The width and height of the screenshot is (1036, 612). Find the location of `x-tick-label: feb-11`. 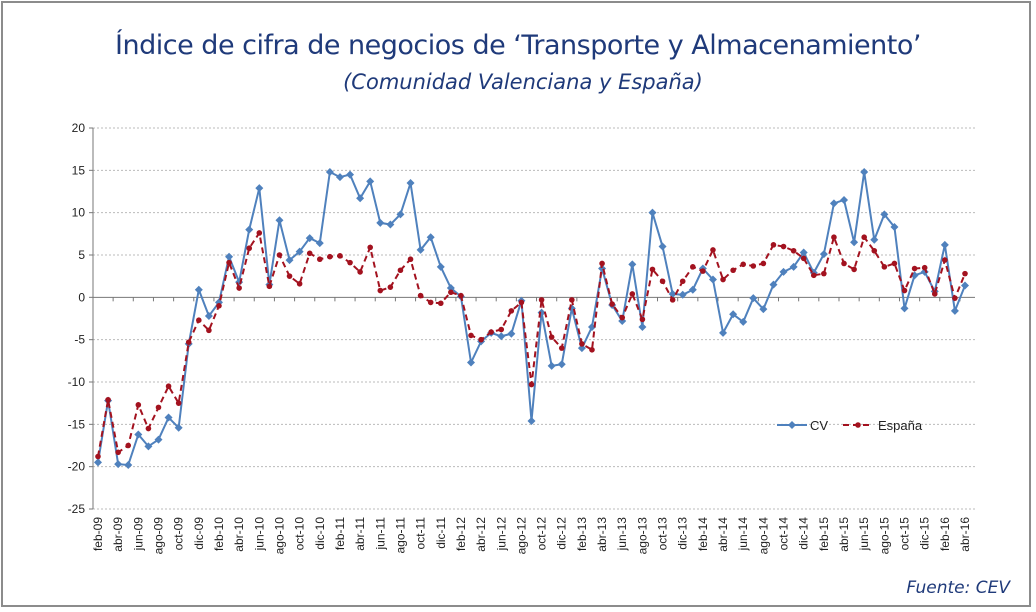

x-tick-label: feb-11 is located at coordinates (340, 533).